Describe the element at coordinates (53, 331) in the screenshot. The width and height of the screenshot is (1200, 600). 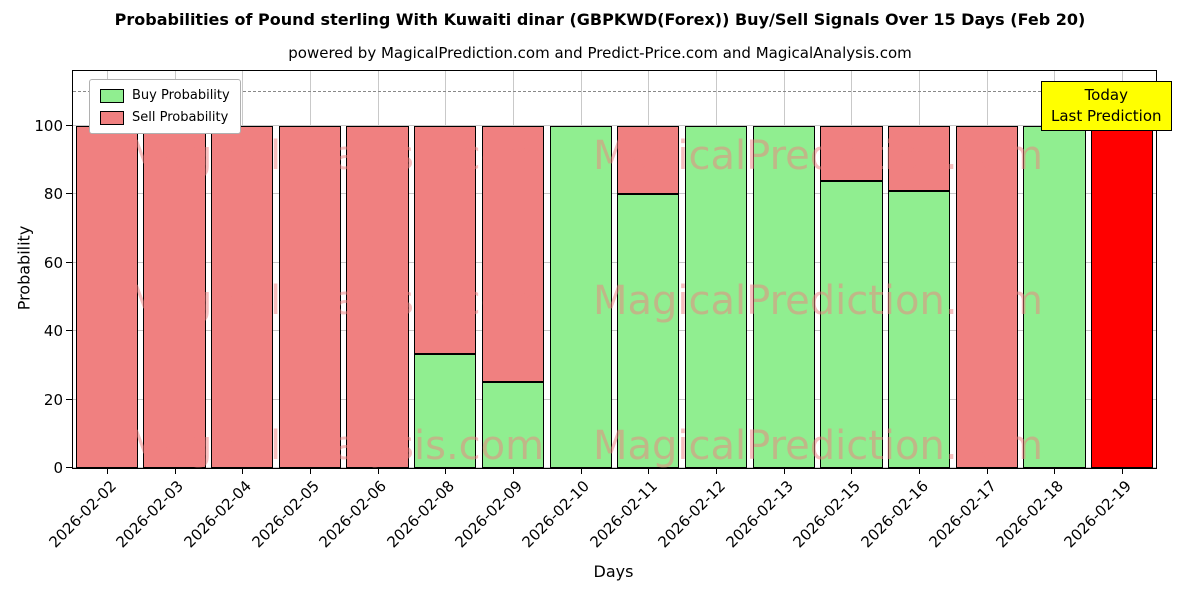
I see `y-tick-label: 40` at that location.